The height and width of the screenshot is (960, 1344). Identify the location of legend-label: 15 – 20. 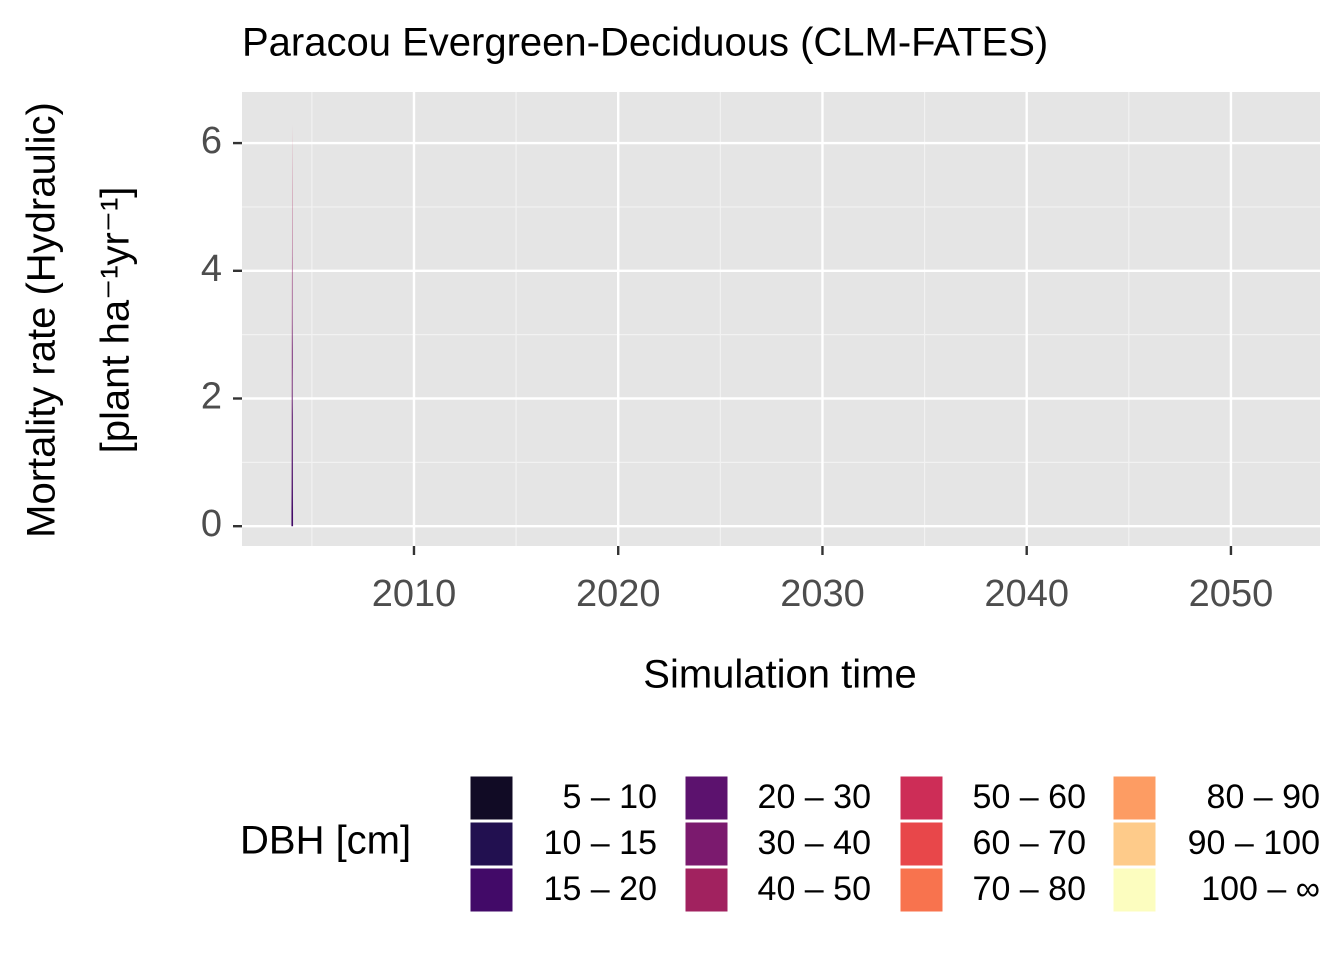
(600, 889).